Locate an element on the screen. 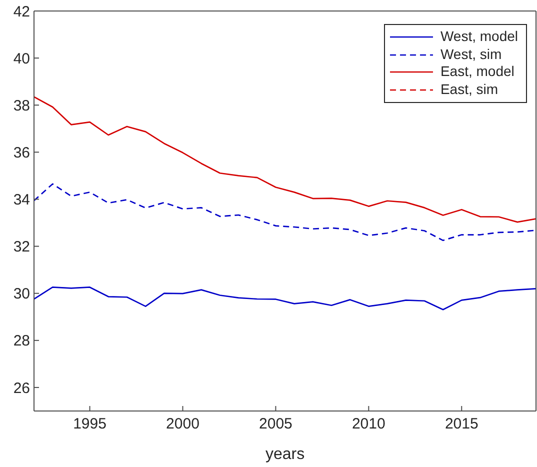  x-tick-label: 2010 is located at coordinates (369, 424).